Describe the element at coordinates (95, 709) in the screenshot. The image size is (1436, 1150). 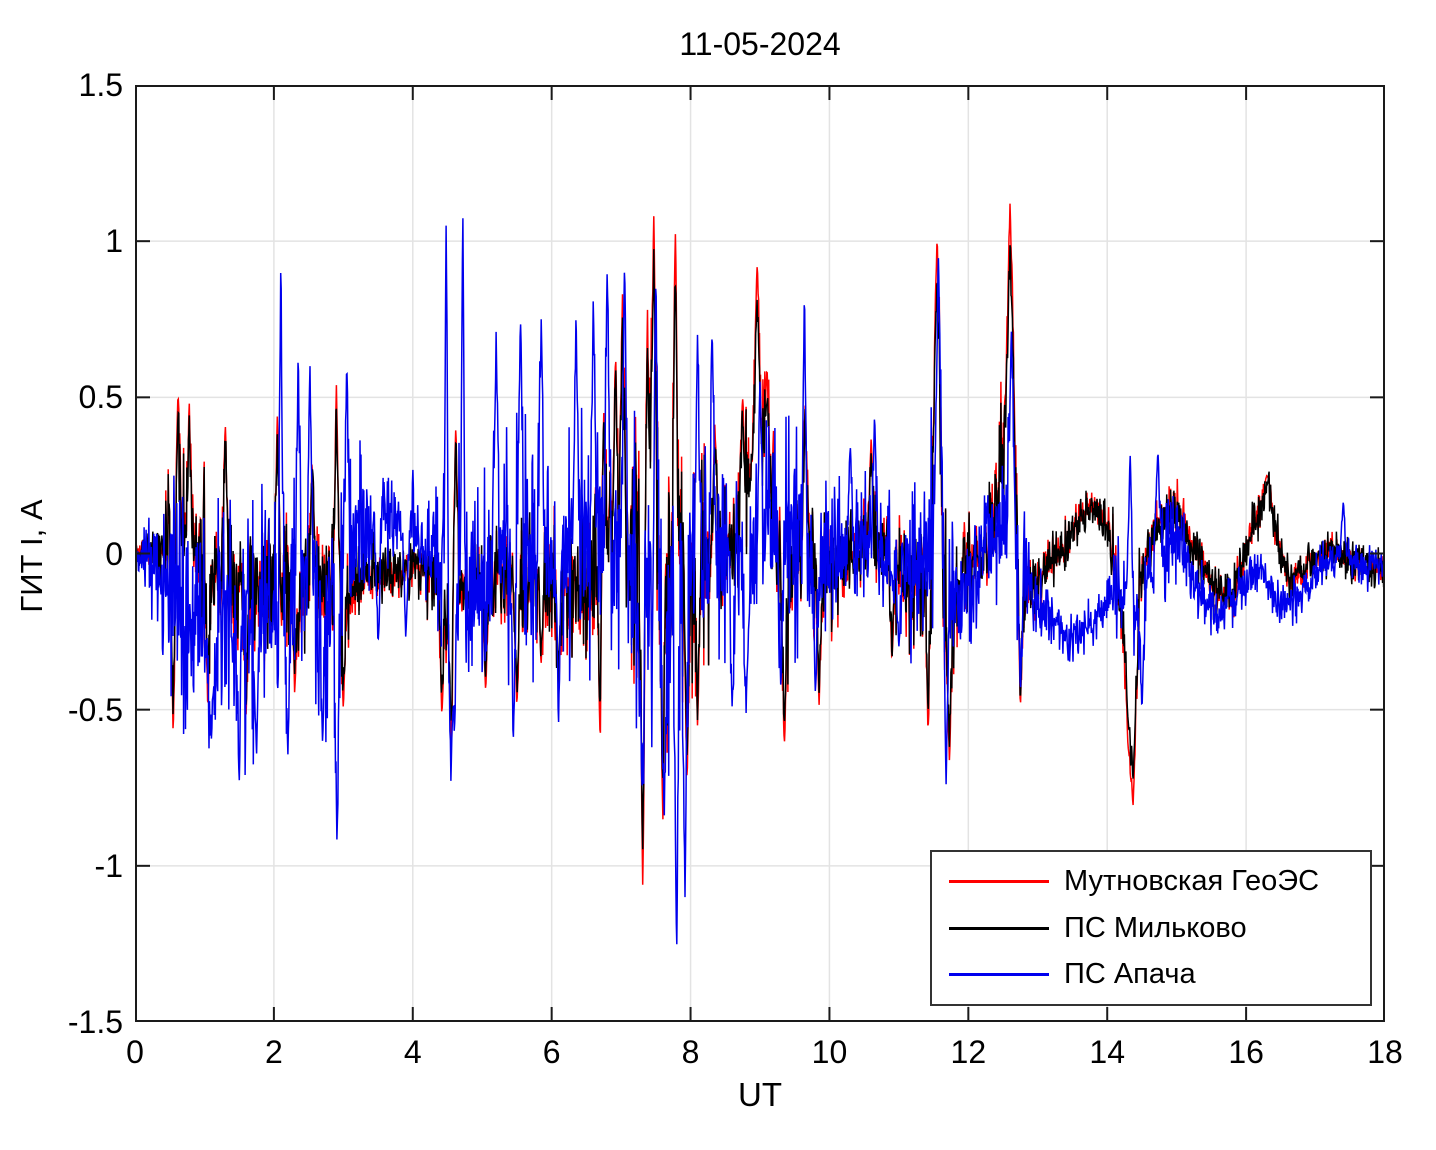
I see `y-tick-label: -0.5` at that location.